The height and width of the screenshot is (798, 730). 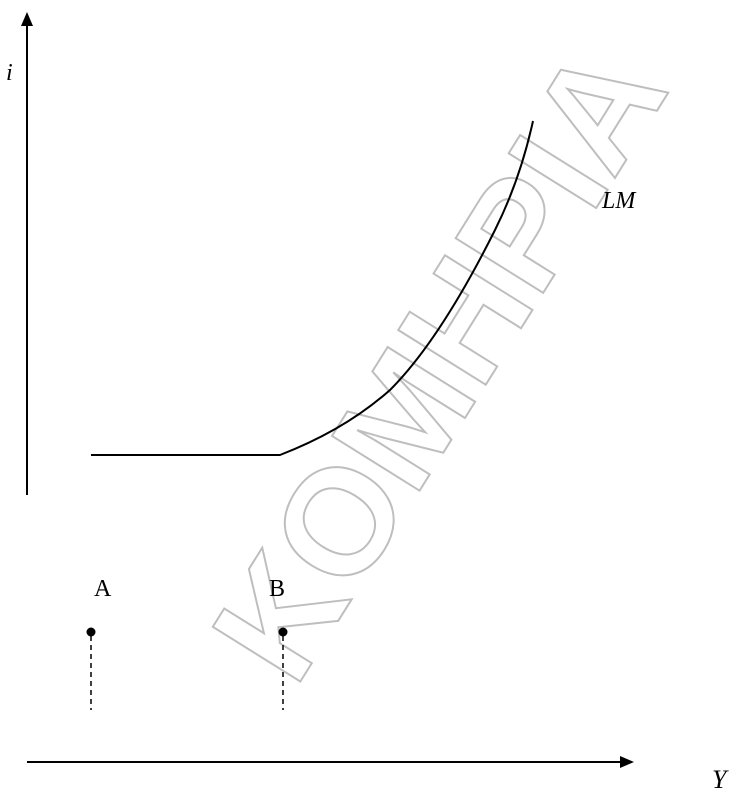 What do you see at coordinates (283, 632) in the screenshot?
I see `point-b-marker` at bounding box center [283, 632].